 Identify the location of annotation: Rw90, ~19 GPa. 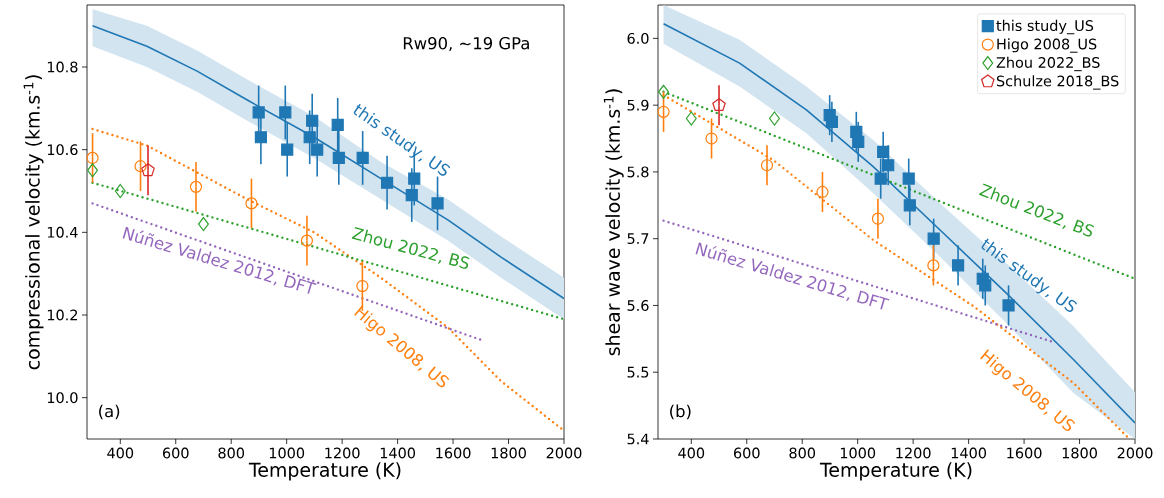
(466, 44).